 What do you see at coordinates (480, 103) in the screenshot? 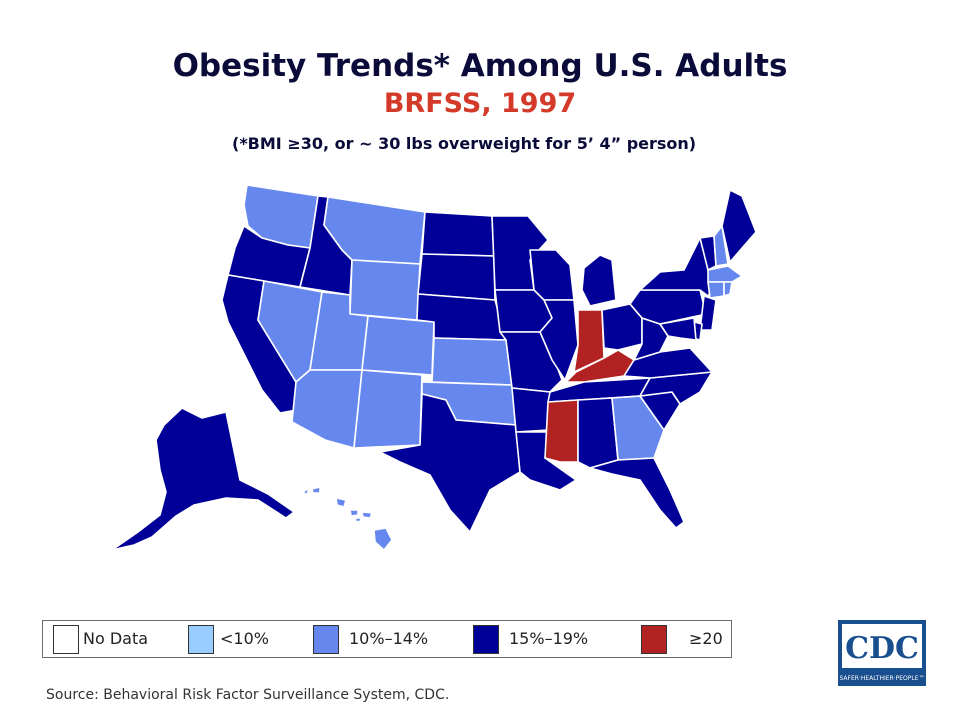
I see `map-subtitle: BRFSS, 1997` at bounding box center [480, 103].